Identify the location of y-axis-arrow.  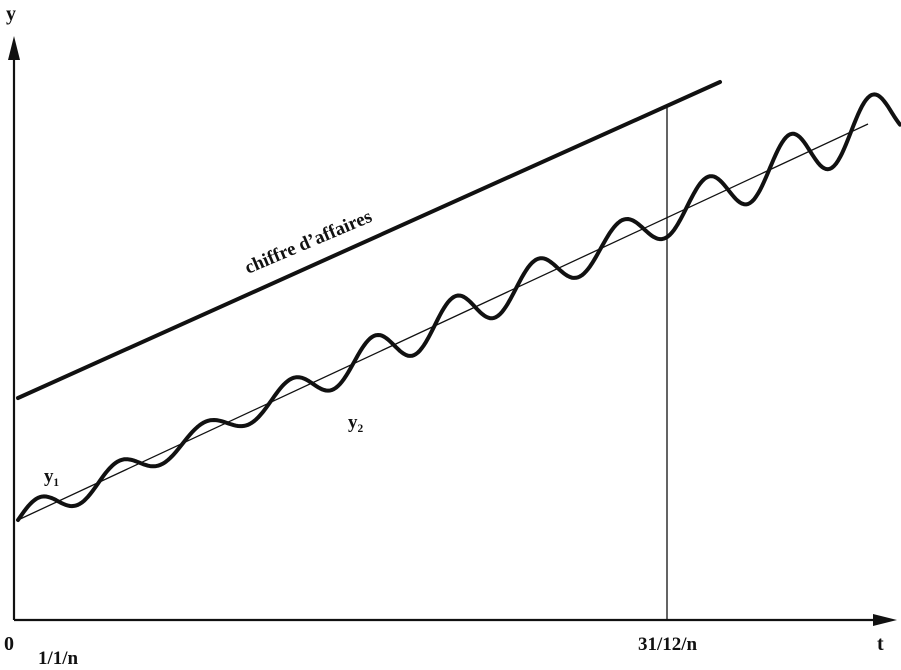
(14, 48).